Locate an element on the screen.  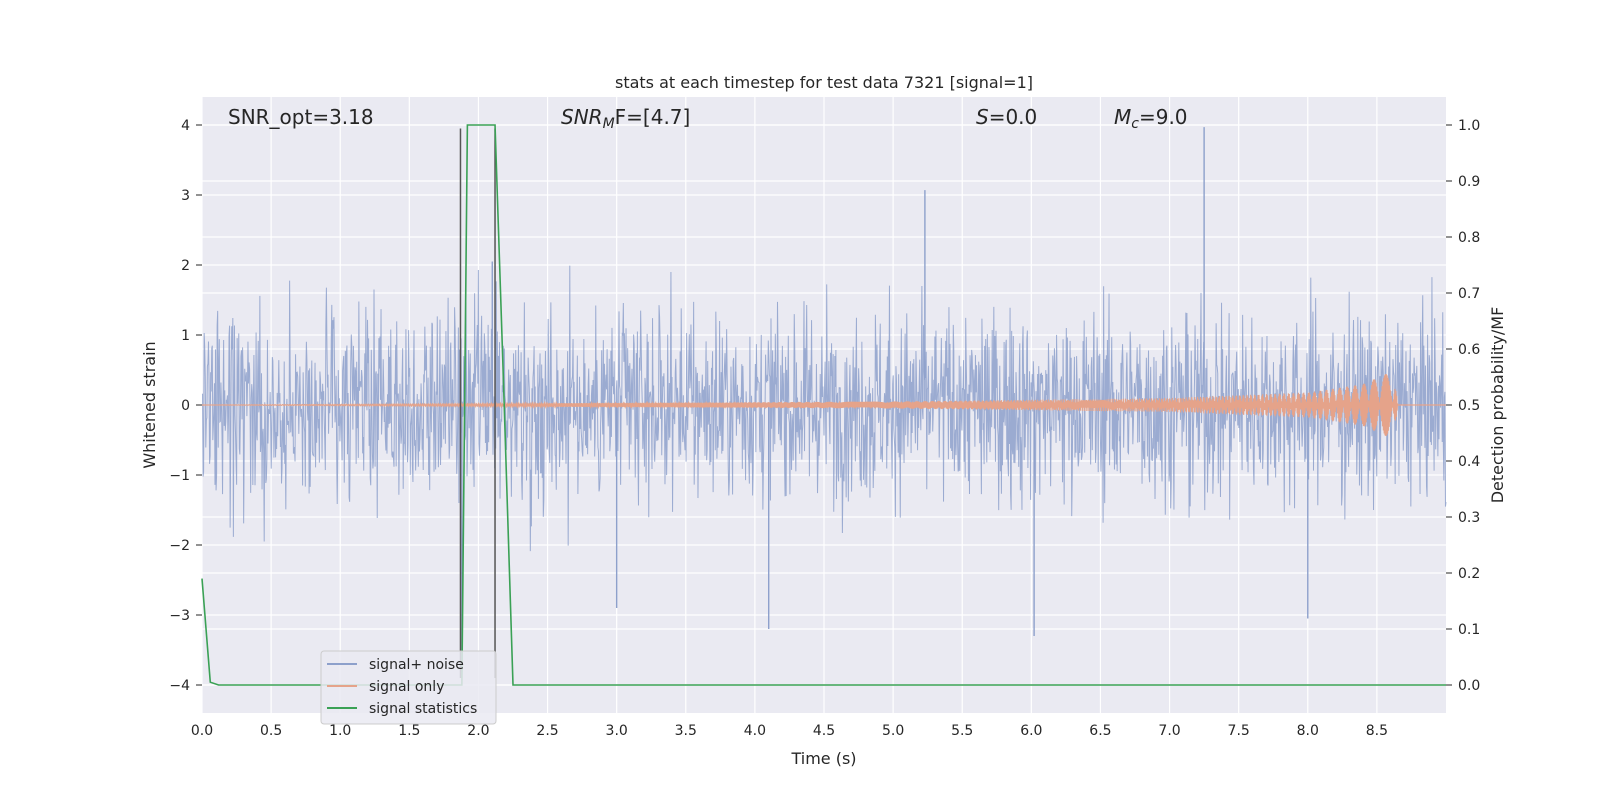
annotation-s: S=0.0 is located at coordinates (1006, 117).